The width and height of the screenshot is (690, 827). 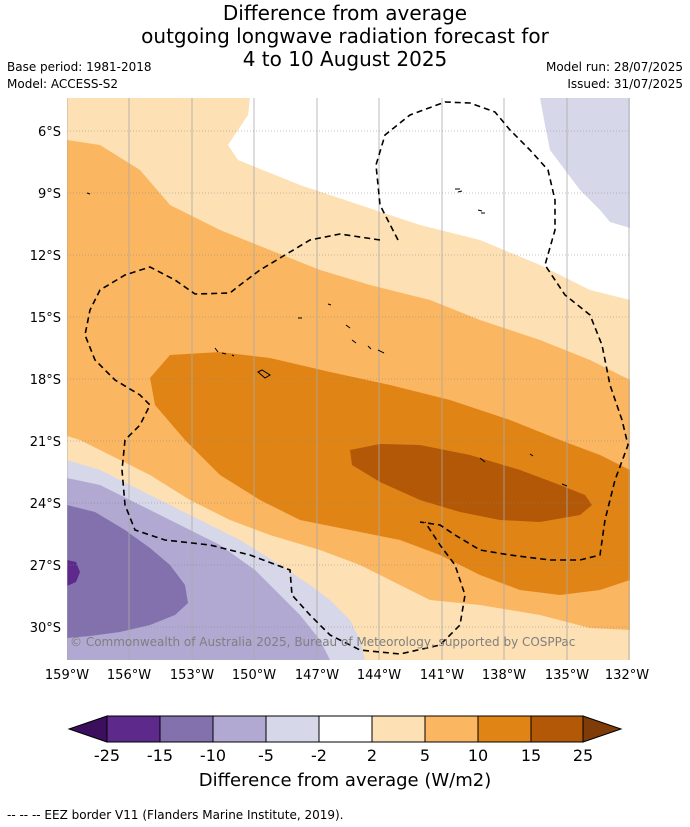 I want to click on lat-label: 12°S, so click(x=45, y=256).